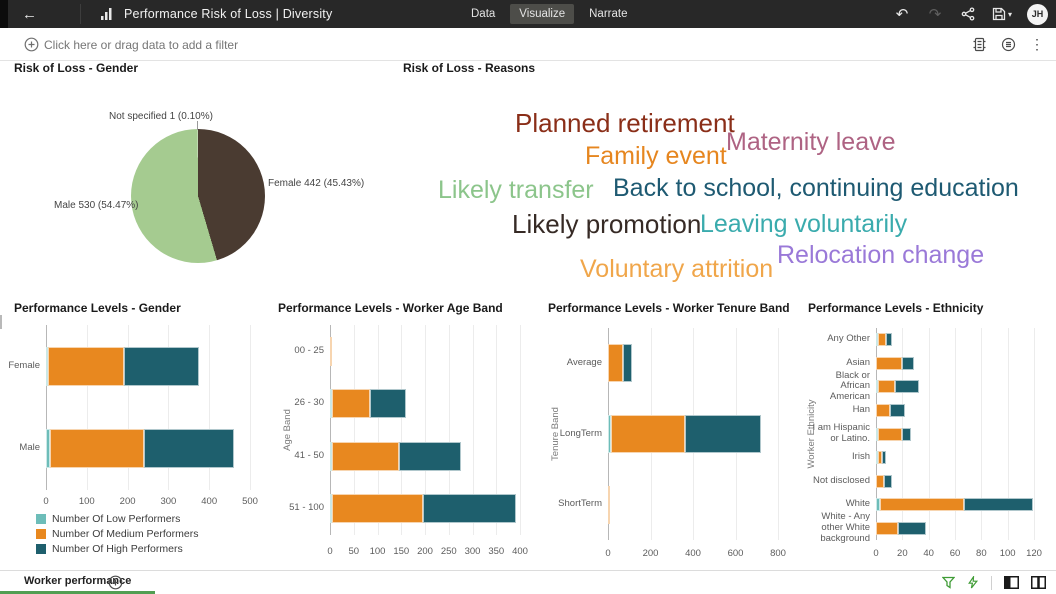 This screenshot has height=594, width=1056. What do you see at coordinates (117, 549) in the screenshot?
I see `legend-item: Number Of High Performers` at bounding box center [117, 549].